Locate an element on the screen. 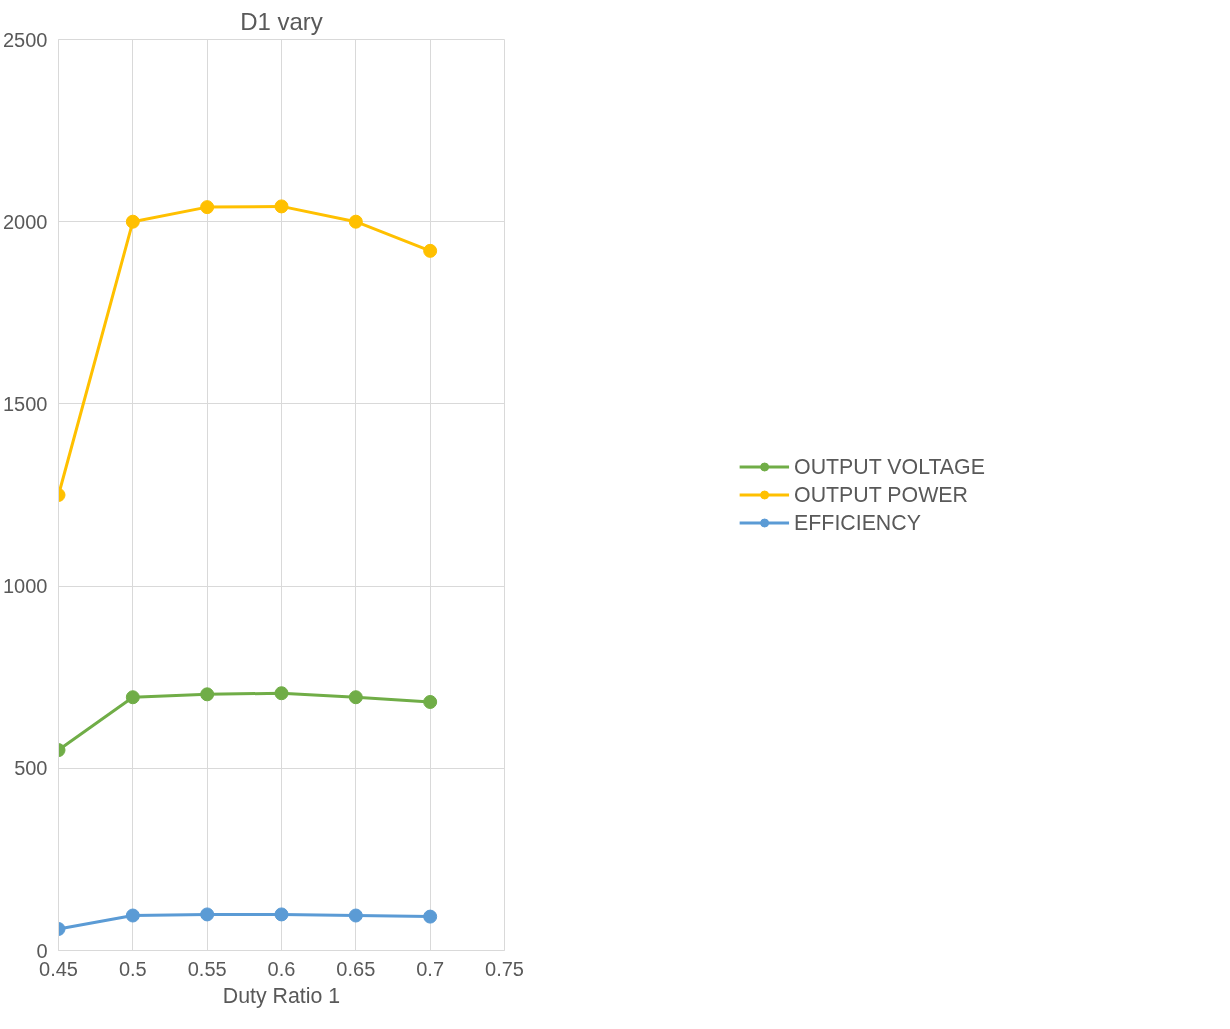 The width and height of the screenshot is (1230, 1029). y-tick-label: 500 is located at coordinates (31, 768).